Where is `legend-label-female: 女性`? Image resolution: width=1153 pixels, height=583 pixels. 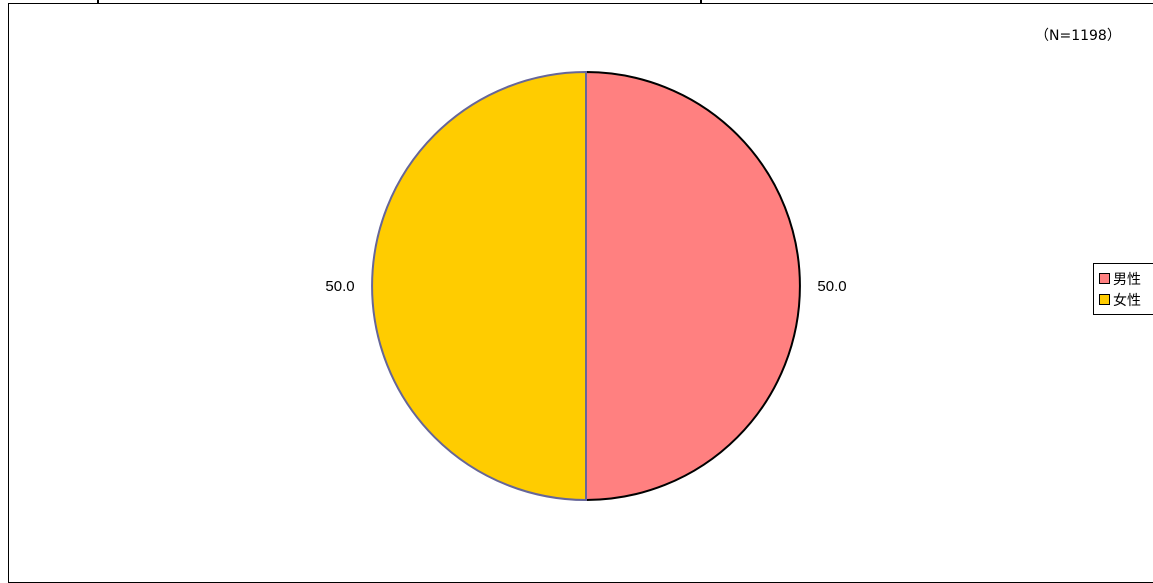
legend-label-female: 女性 is located at coordinates (1127, 300).